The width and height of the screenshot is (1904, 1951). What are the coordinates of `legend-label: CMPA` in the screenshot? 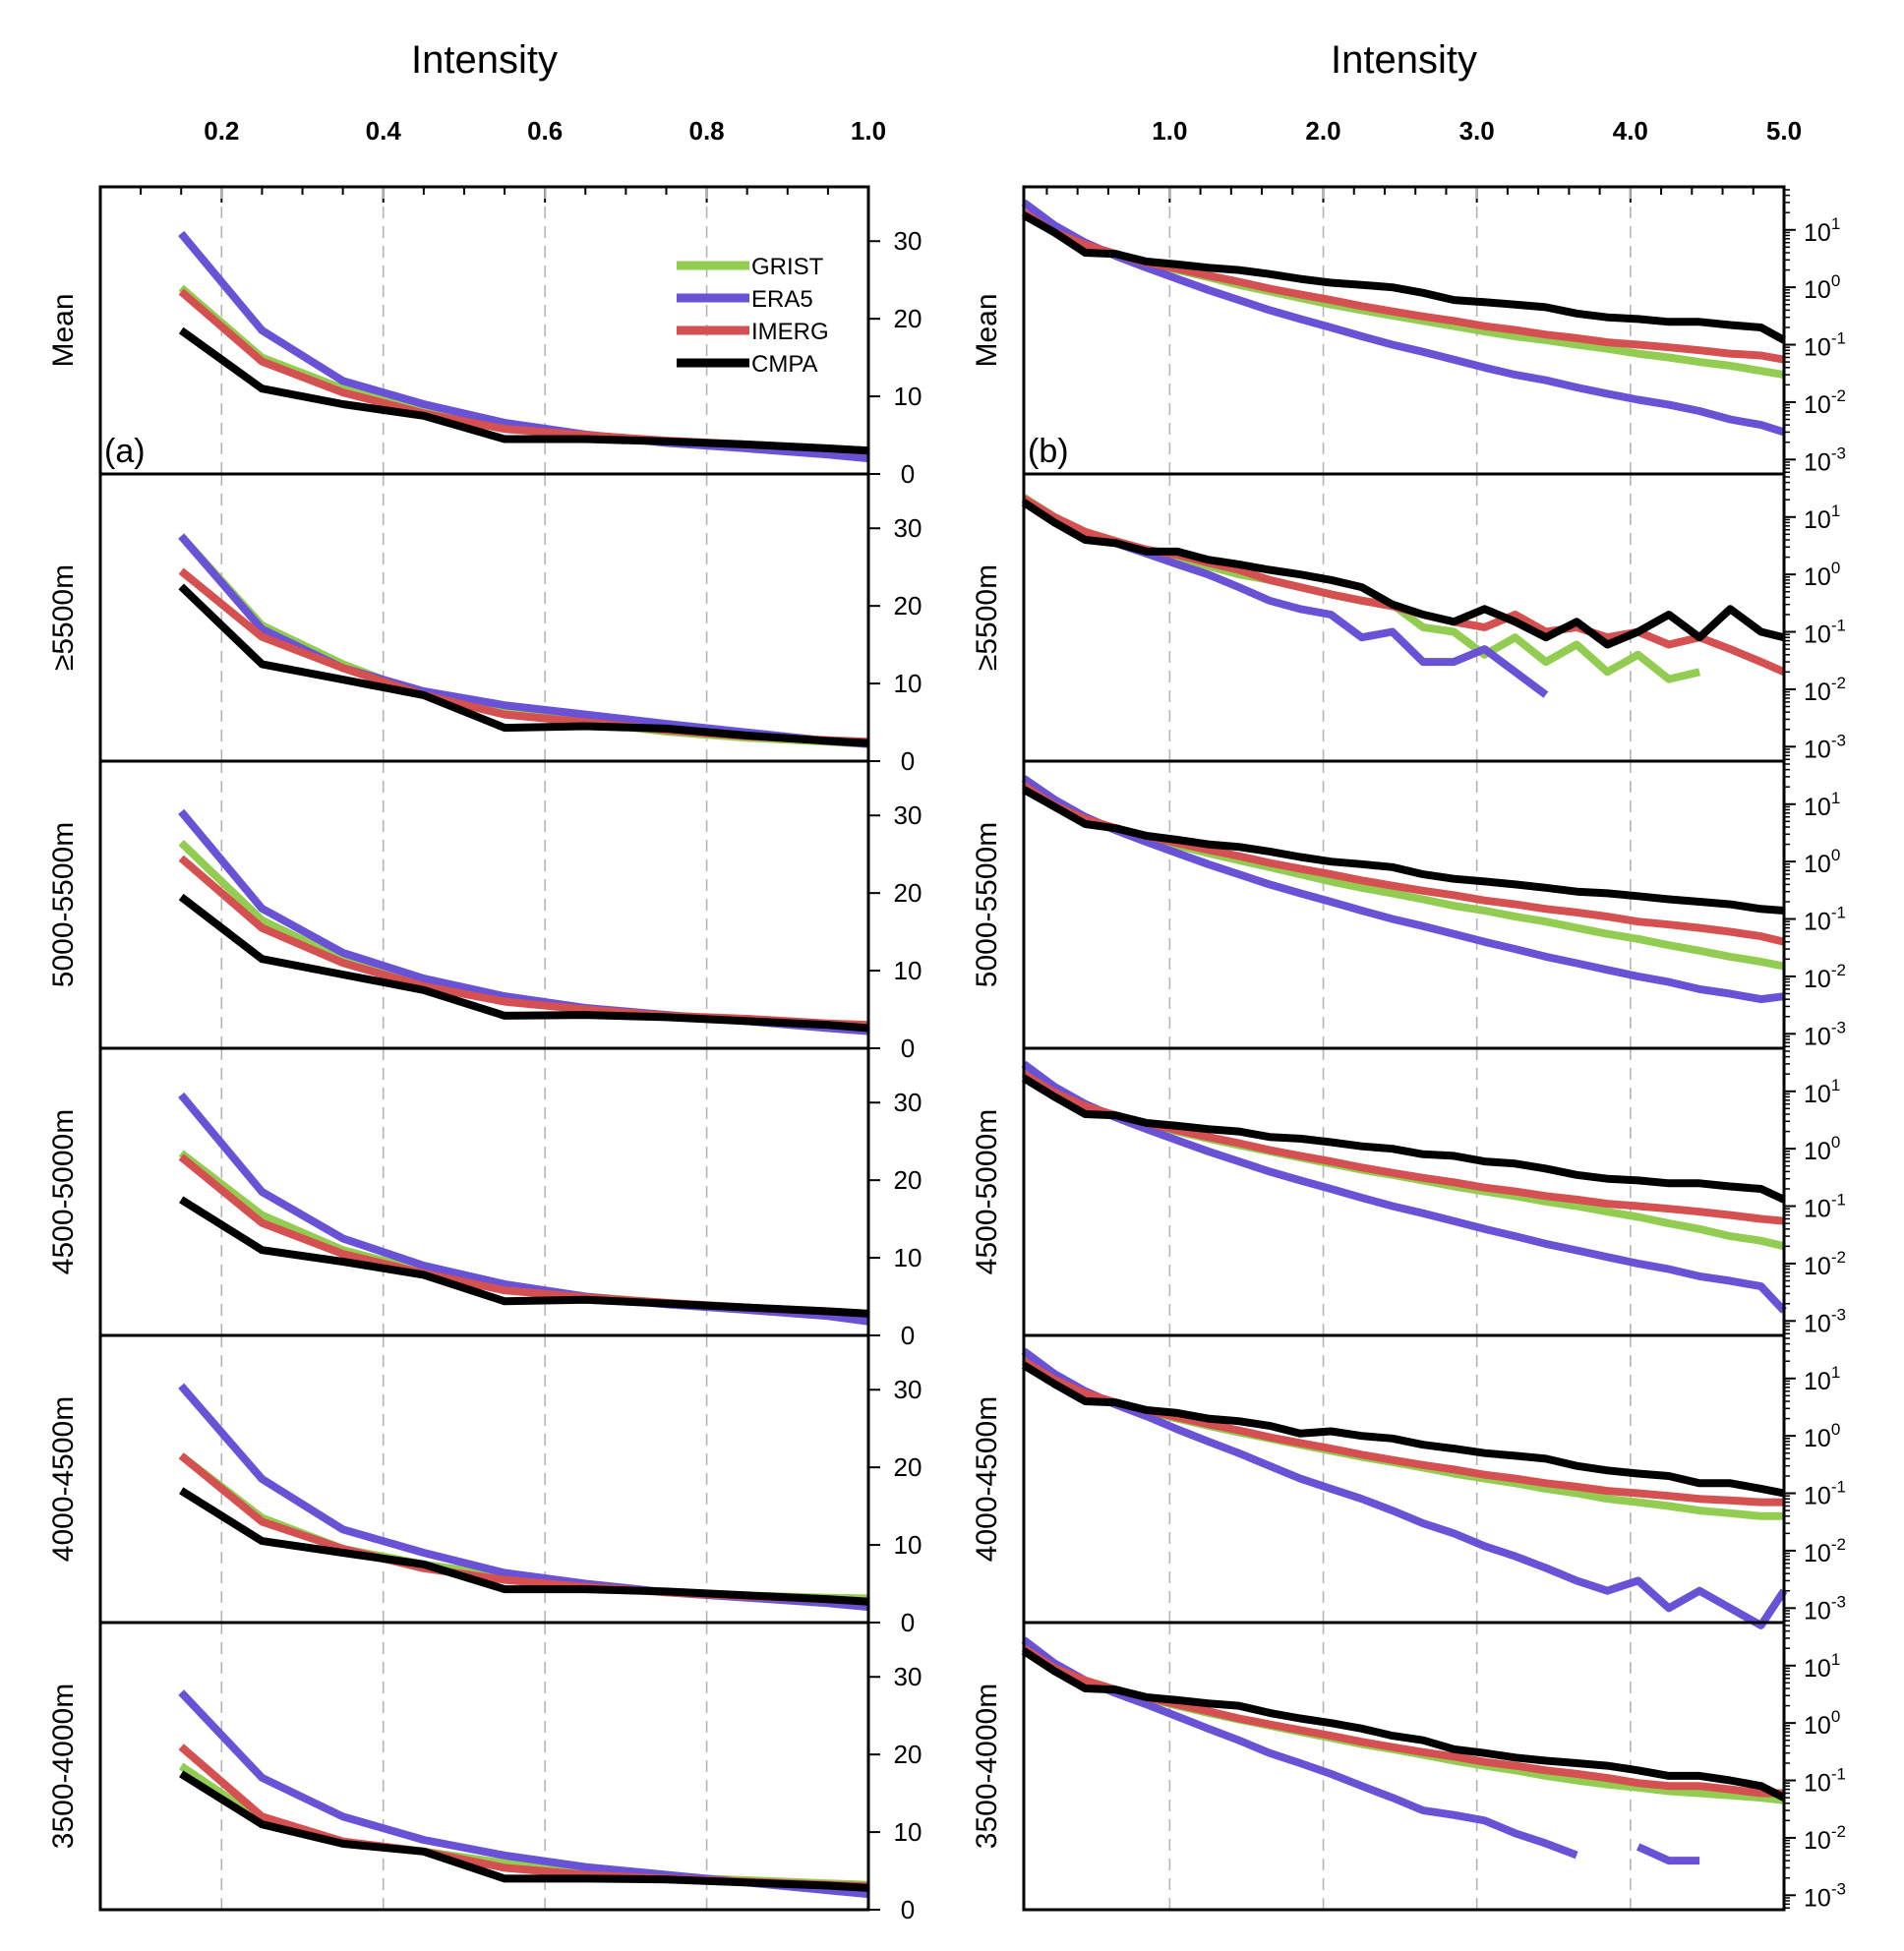 It's located at (784, 364).